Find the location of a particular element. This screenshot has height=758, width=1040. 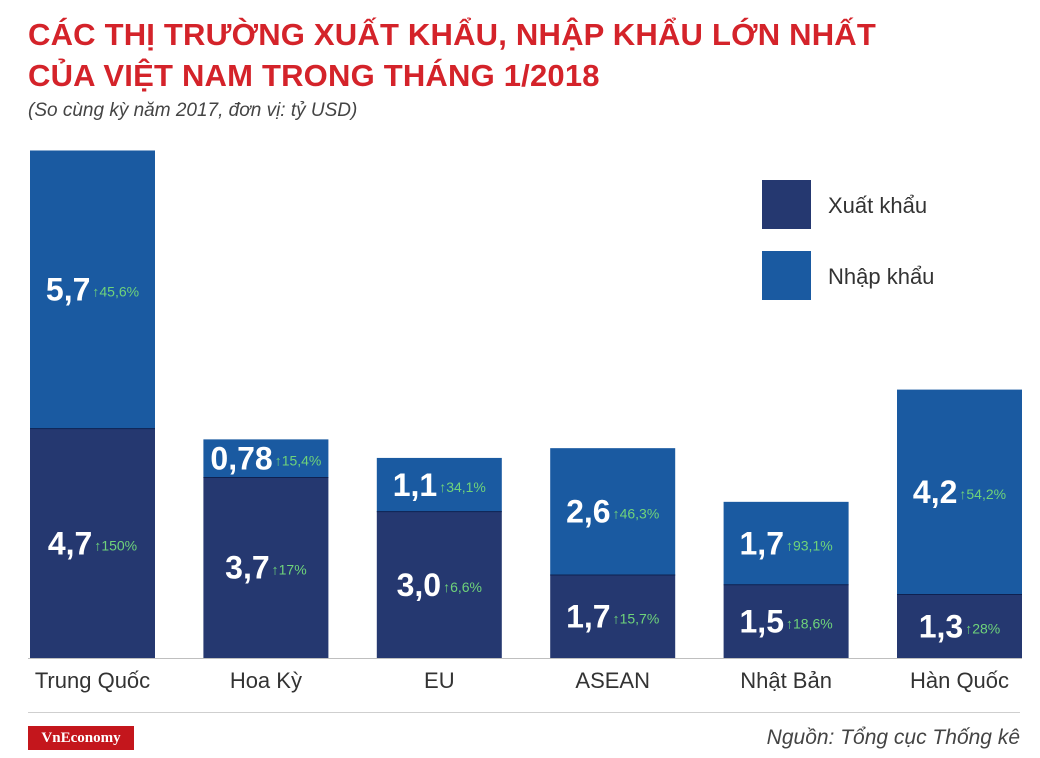

bar-2-import-growth-arrow: ↑ is located at coordinates (442, 486).